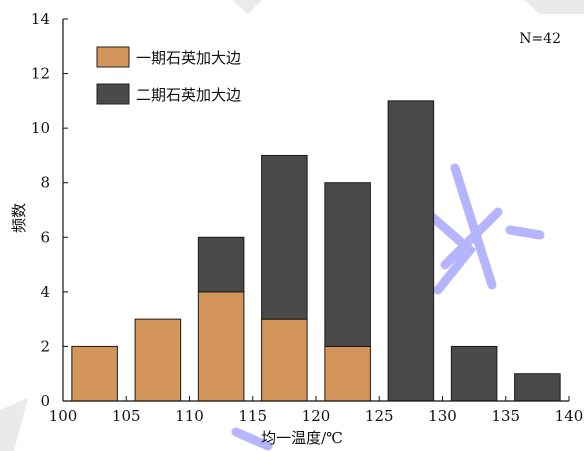  What do you see at coordinates (168, 75) in the screenshot?
I see `legend: 一期石英加大边 二期石英加大边` at bounding box center [168, 75].